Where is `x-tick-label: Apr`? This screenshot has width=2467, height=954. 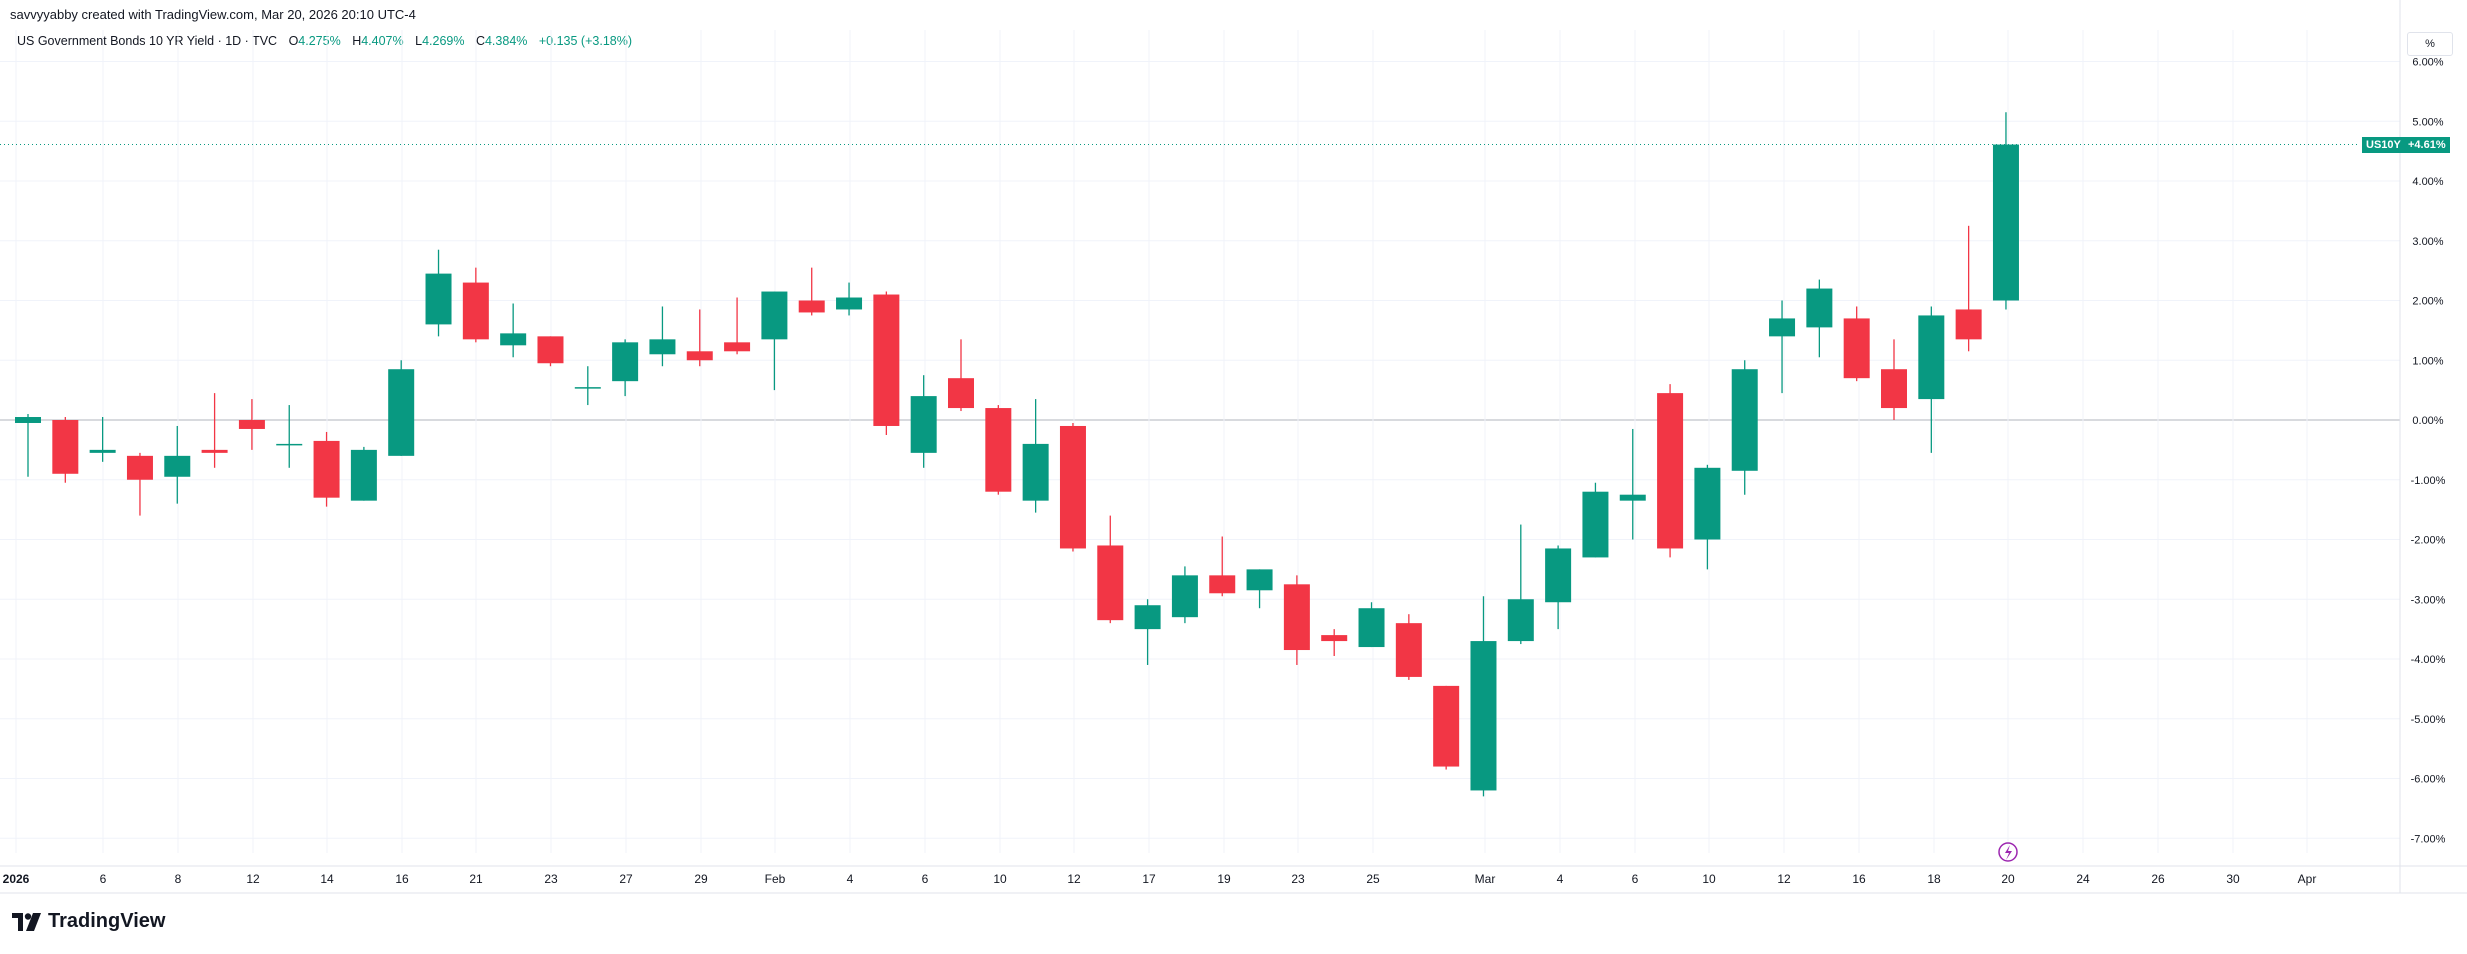 x-tick-label: Apr is located at coordinates (2307, 879).